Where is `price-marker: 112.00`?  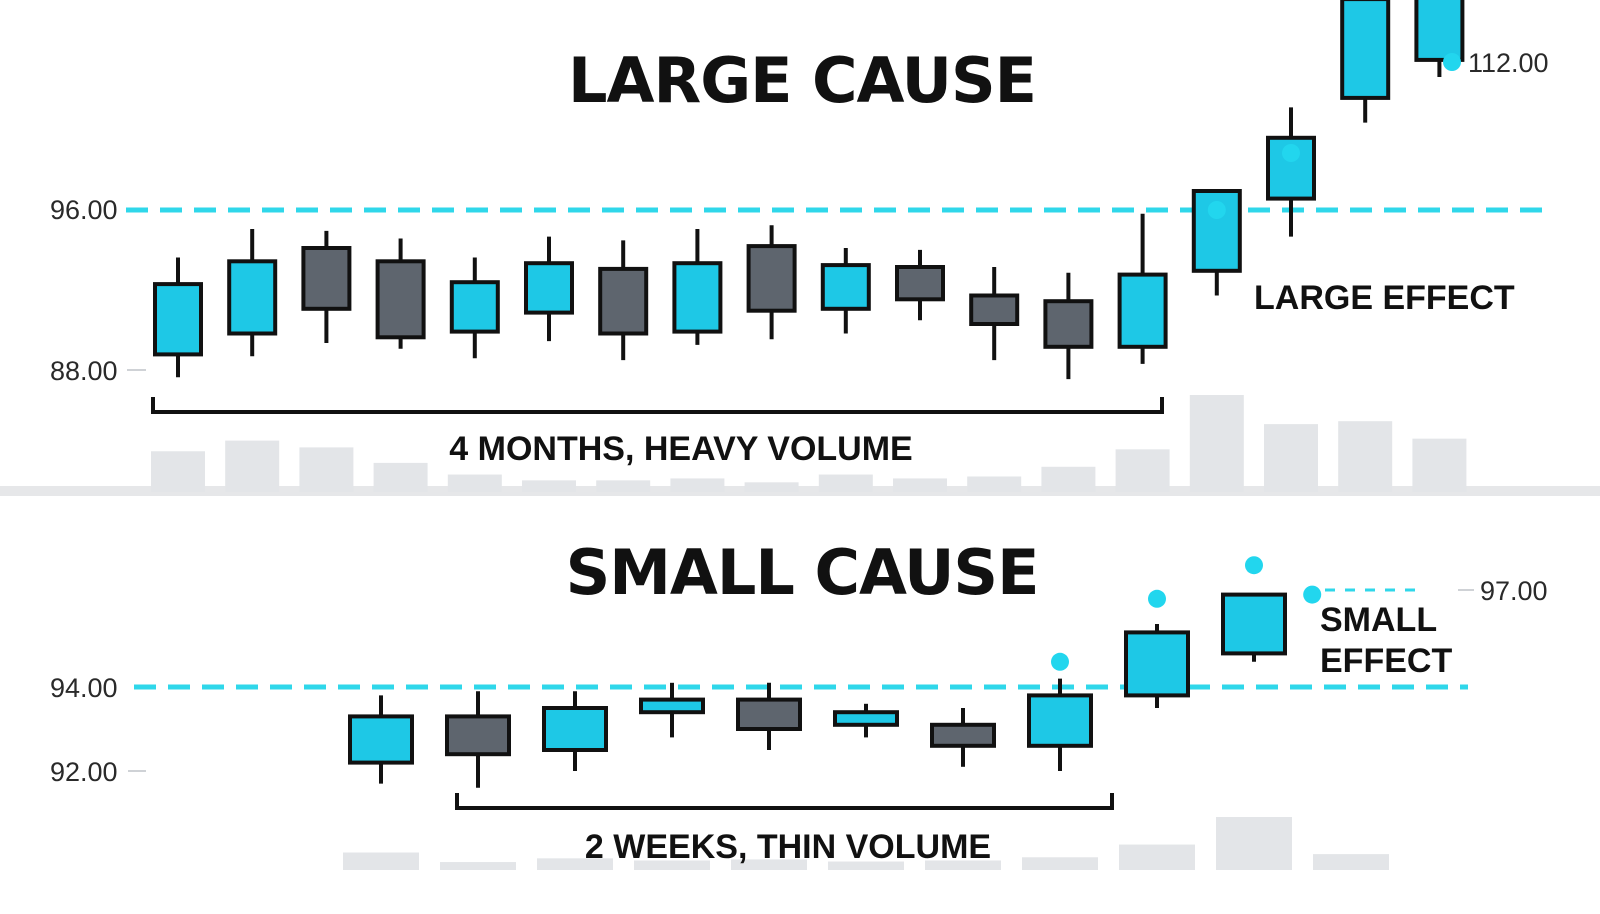 price-marker: 112.00 is located at coordinates (1496, 63).